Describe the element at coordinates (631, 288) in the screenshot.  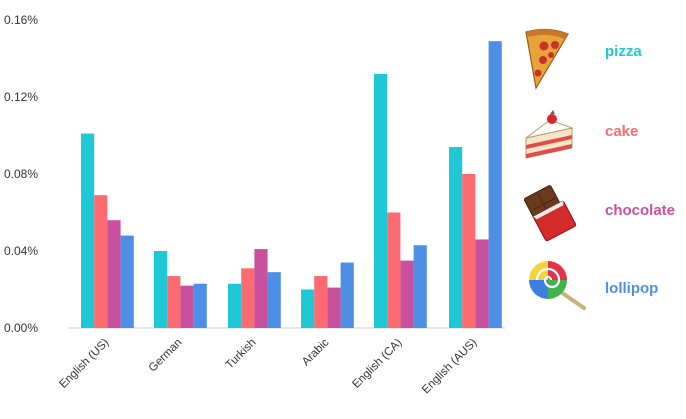
I see `legend-label-lollipop: lollipop` at that location.